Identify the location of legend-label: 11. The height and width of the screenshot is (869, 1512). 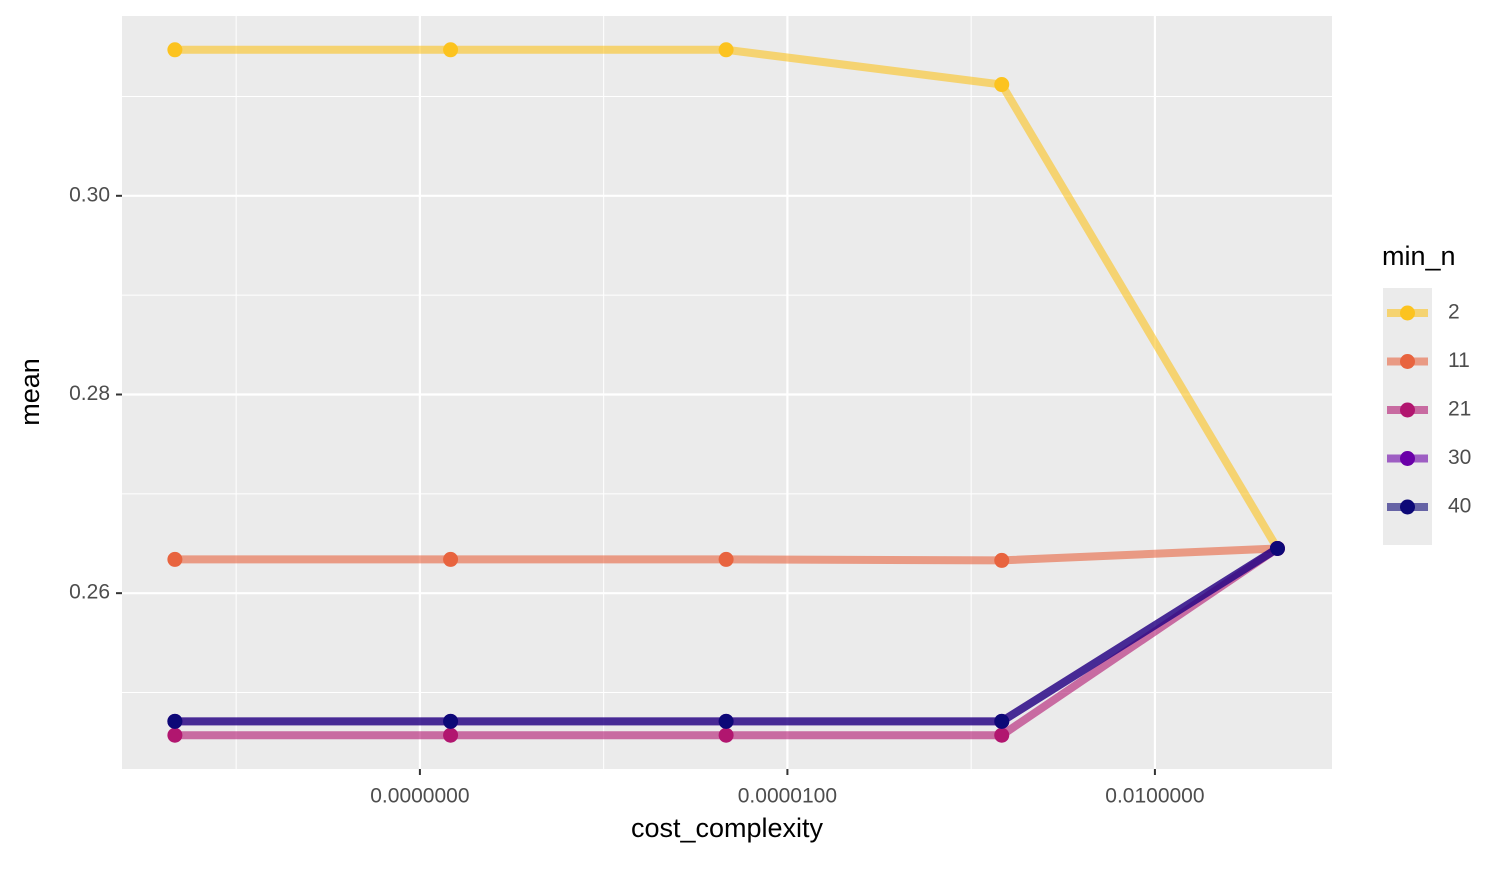
(1459, 360).